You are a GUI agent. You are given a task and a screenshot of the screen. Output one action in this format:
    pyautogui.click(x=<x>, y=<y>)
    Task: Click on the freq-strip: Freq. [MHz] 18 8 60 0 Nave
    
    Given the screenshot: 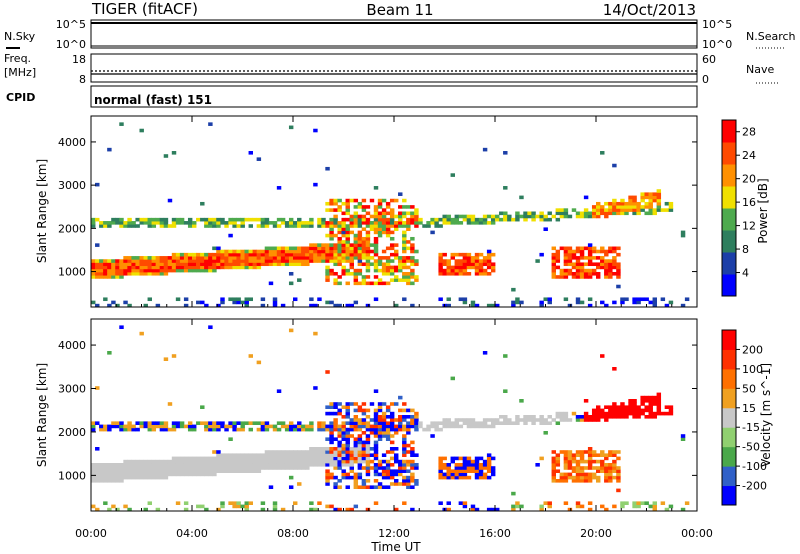 What is the action you would take?
    pyautogui.click(x=391, y=69)
    